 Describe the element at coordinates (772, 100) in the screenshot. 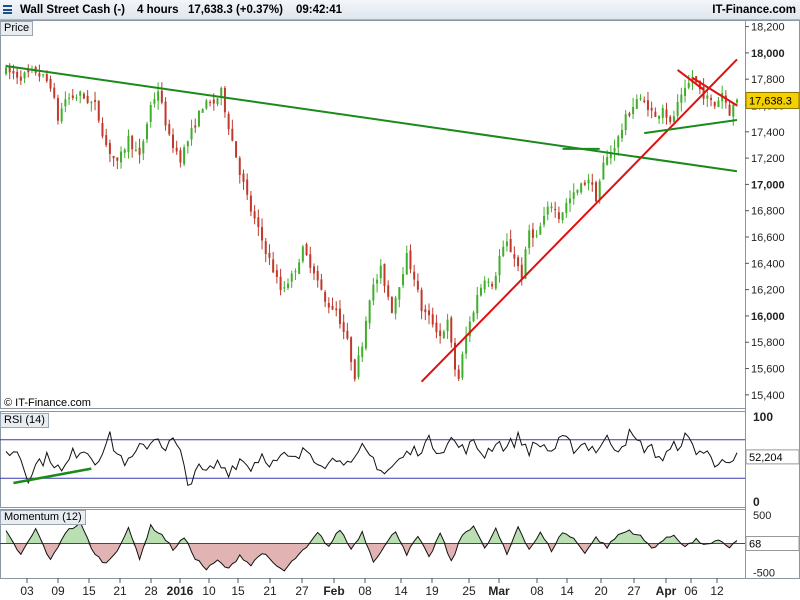

I see `last-price-box` at that location.